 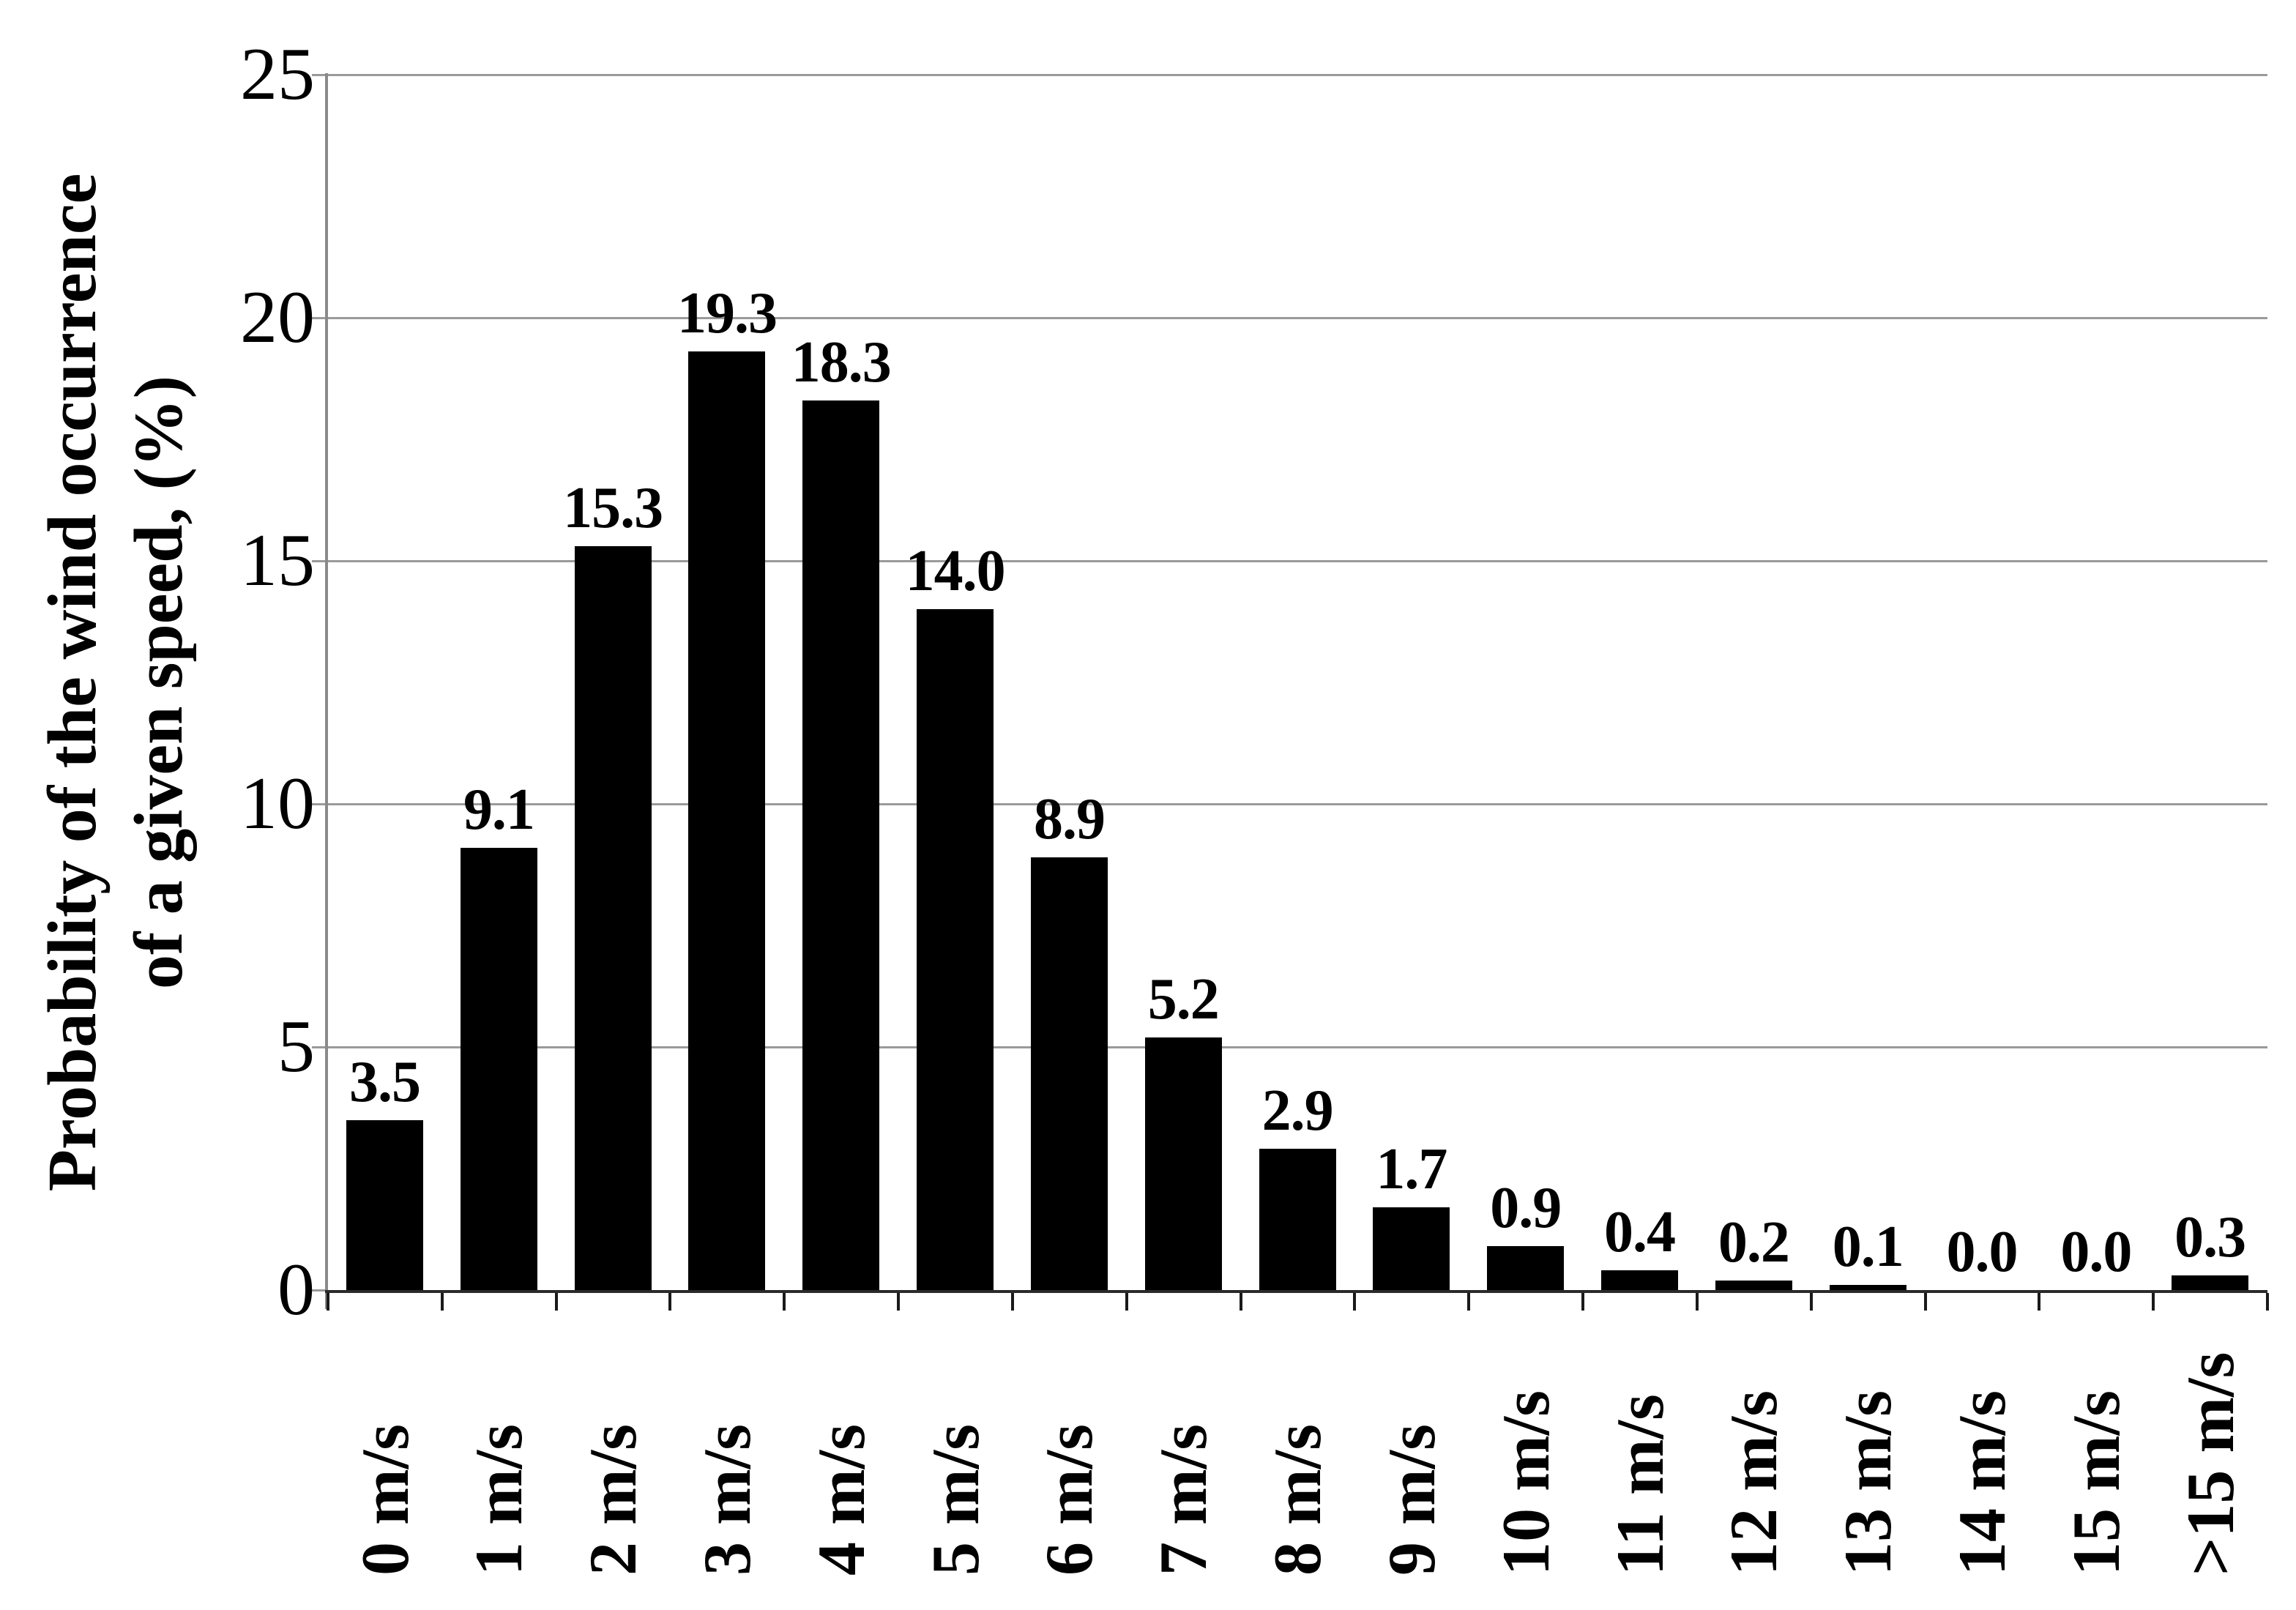 What do you see at coordinates (613, 508) in the screenshot?
I see `bar-value-label: 15.3` at bounding box center [613, 508].